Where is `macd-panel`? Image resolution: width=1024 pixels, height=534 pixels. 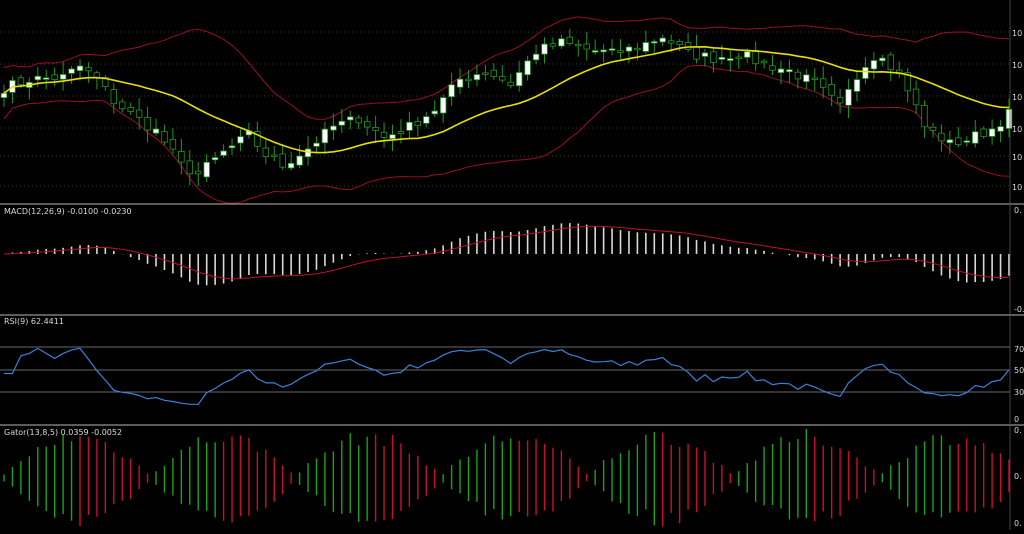 macd-panel is located at coordinates (506, 254).